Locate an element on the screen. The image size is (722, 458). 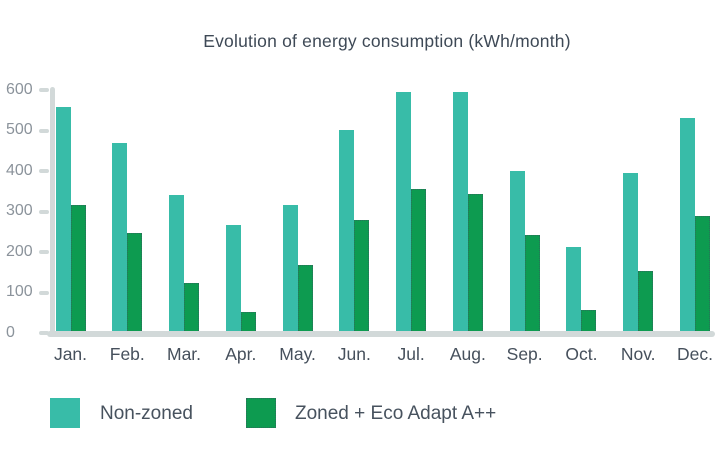
legend-swatch-zoned-eco-adapt is located at coordinates (261, 413).